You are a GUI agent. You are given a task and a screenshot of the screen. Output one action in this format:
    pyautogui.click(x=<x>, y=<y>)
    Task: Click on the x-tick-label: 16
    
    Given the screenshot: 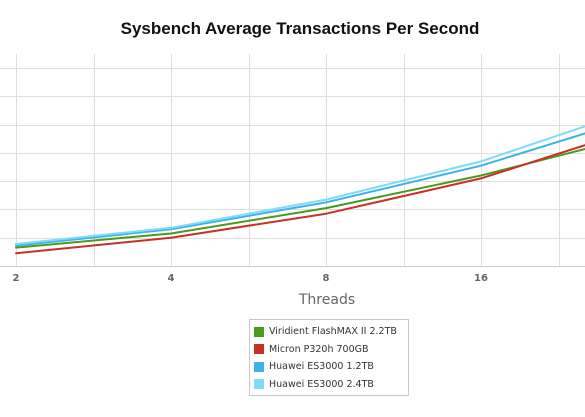 What is the action you would take?
    pyautogui.click(x=481, y=278)
    